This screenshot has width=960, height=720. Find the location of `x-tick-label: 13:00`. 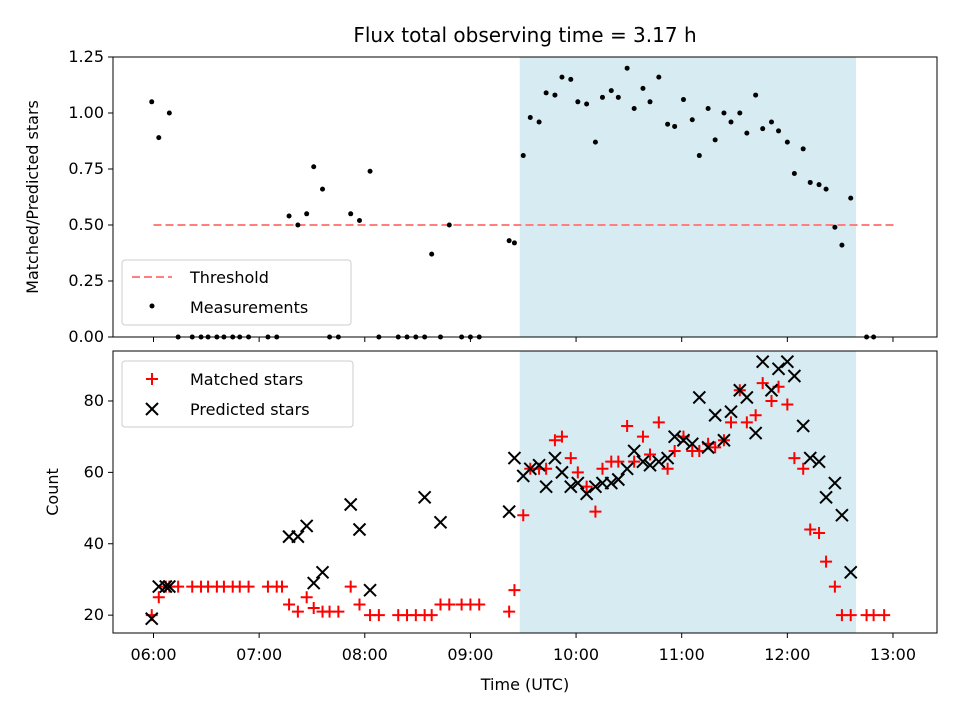

x-tick-label: 13:00 is located at coordinates (893, 654).